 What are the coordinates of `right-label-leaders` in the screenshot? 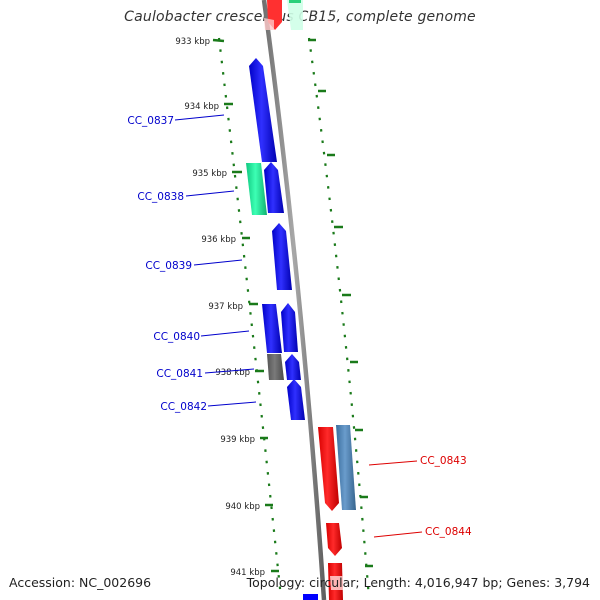 It's located at (395, 499).